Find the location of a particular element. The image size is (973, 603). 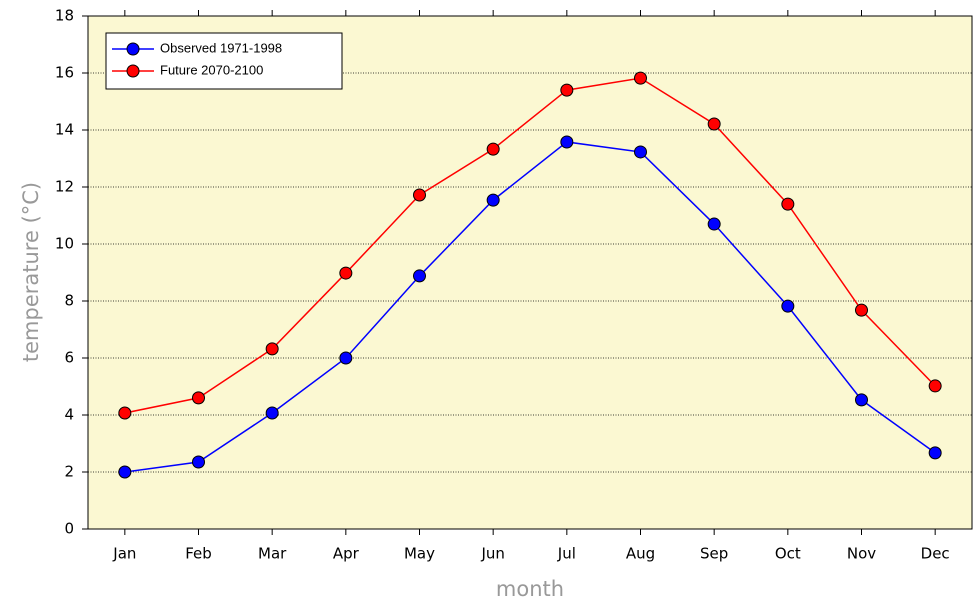

y-tick-label: 12 is located at coordinates (64, 187).